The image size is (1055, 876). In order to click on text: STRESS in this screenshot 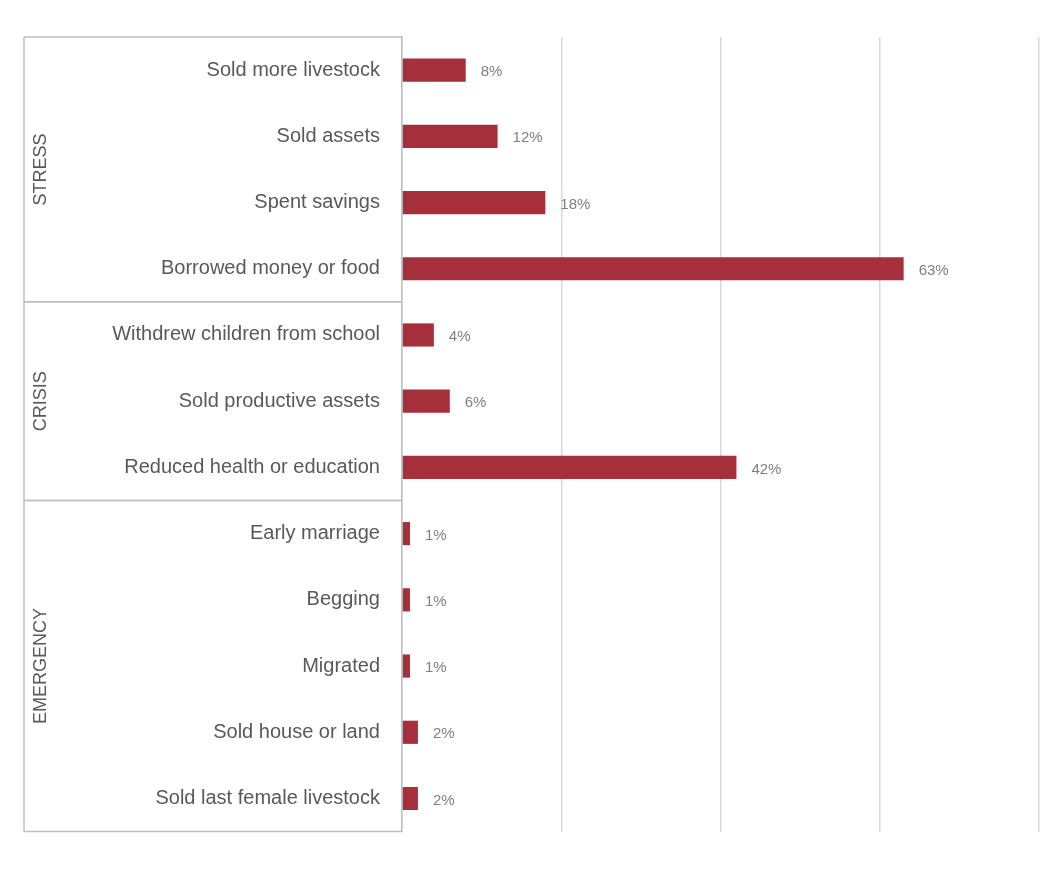, I will do `click(39, 169)`.